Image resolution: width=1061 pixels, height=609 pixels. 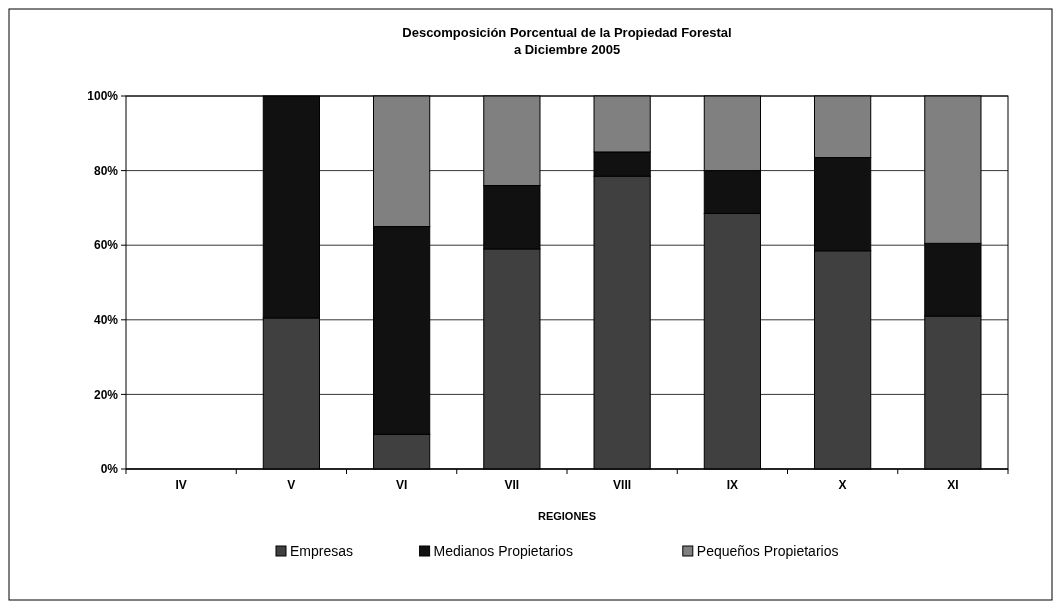 What do you see at coordinates (401, 485) in the screenshot?
I see `x-tick-label: VI` at bounding box center [401, 485].